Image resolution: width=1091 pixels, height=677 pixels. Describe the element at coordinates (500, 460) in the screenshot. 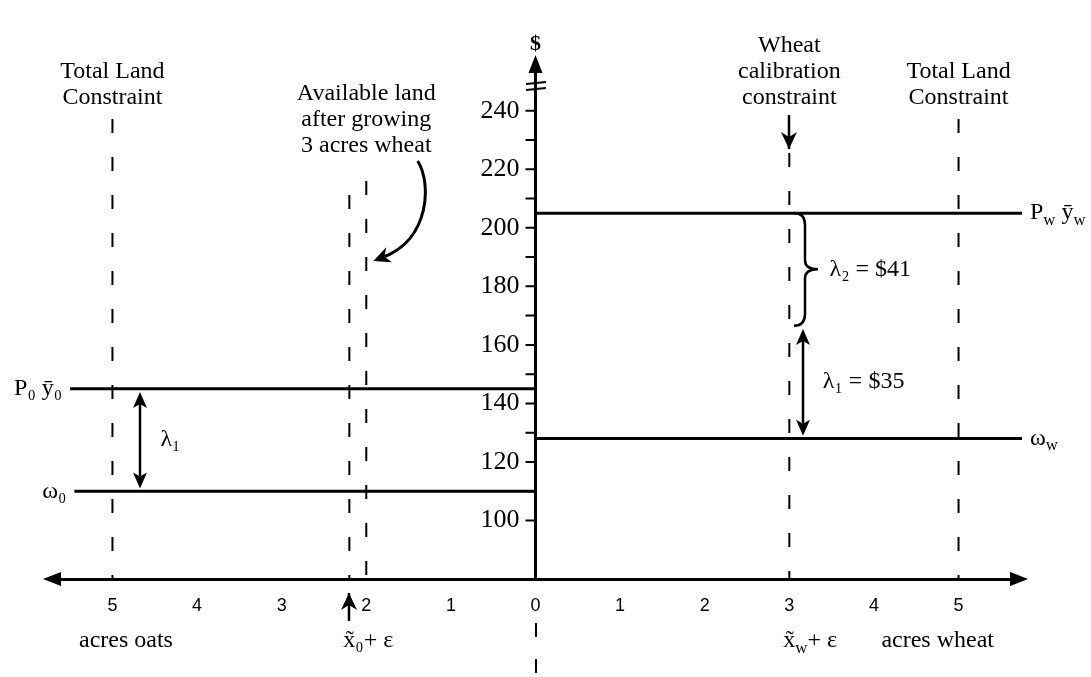

I see `y-tick-label: 120` at that location.